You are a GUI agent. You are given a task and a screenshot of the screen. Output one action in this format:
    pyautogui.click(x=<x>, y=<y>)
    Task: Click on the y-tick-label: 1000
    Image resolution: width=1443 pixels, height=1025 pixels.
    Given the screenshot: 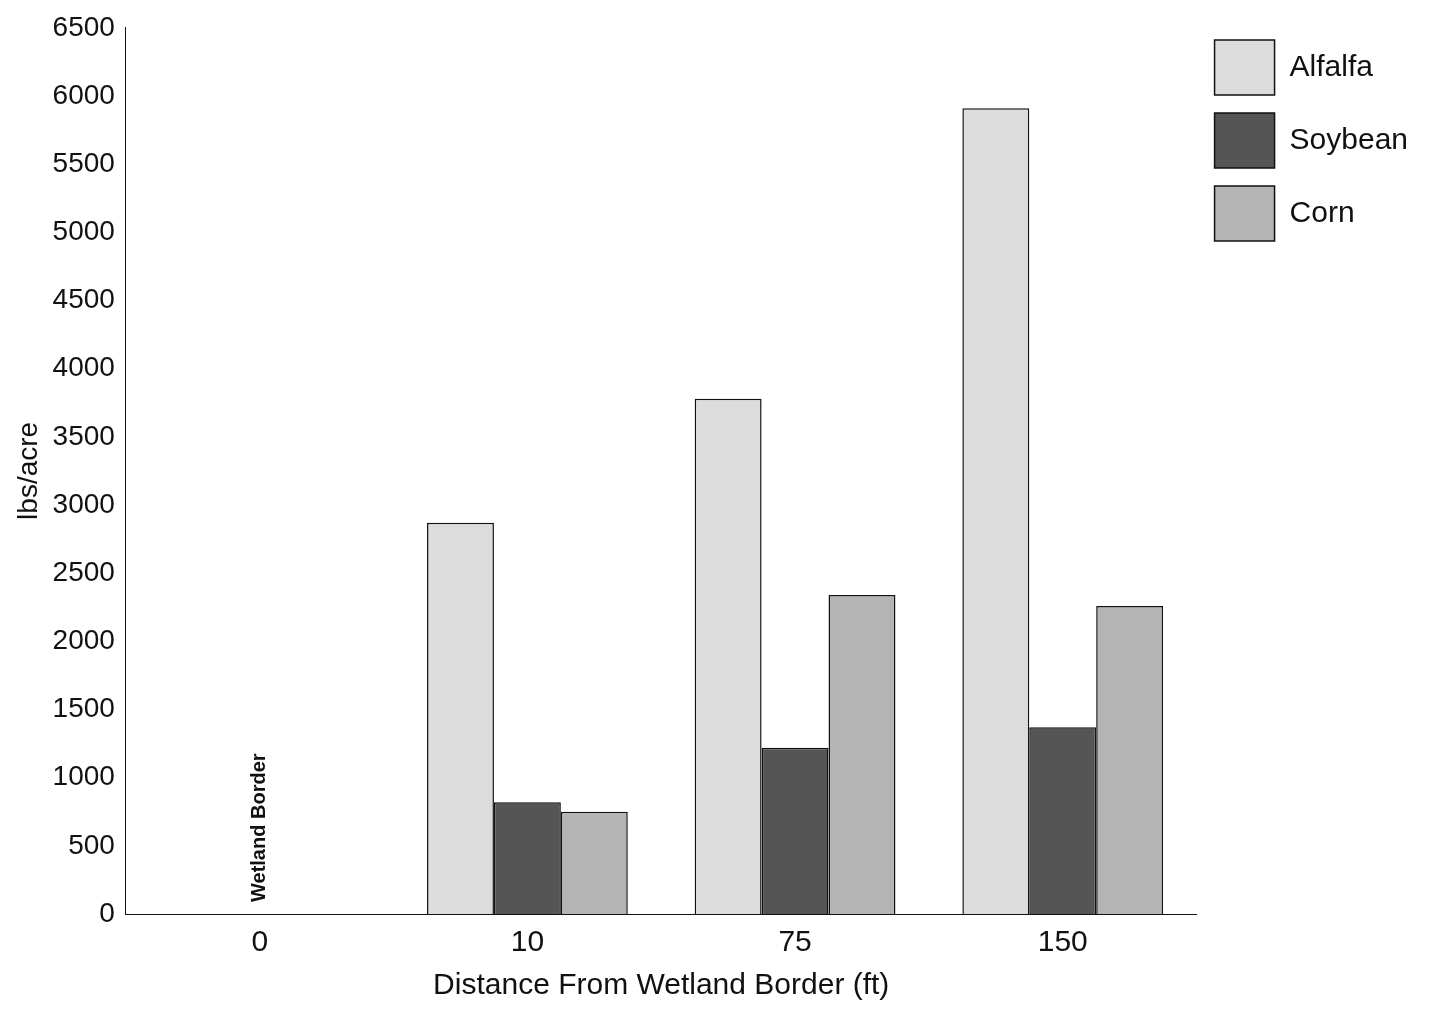 What is the action you would take?
    pyautogui.click(x=83, y=776)
    